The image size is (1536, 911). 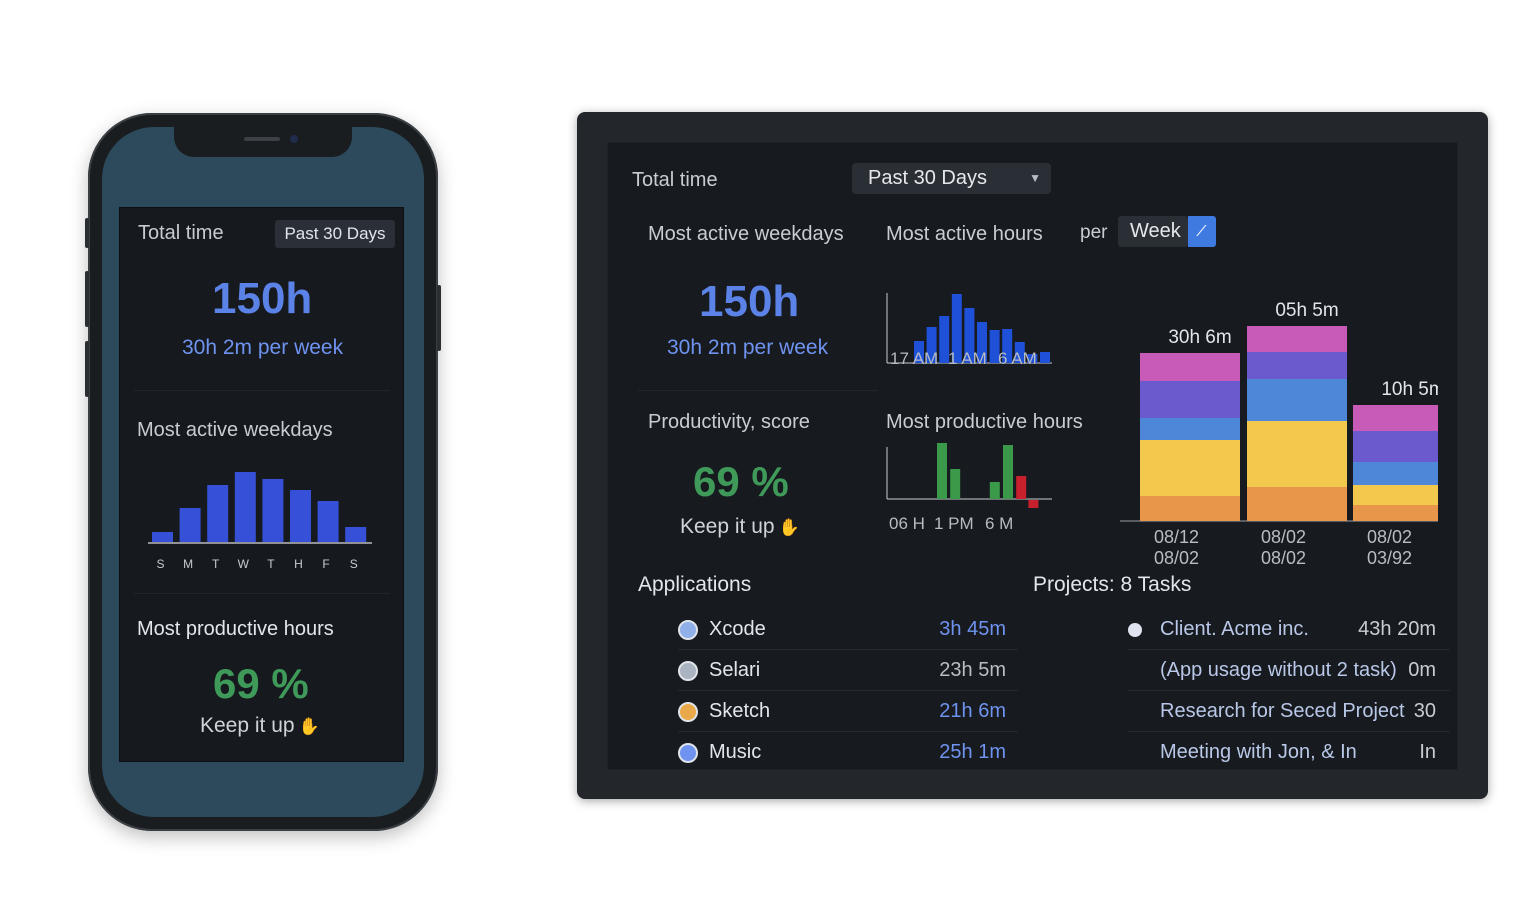 What do you see at coordinates (262, 139) in the screenshot?
I see `speaker-grille` at bounding box center [262, 139].